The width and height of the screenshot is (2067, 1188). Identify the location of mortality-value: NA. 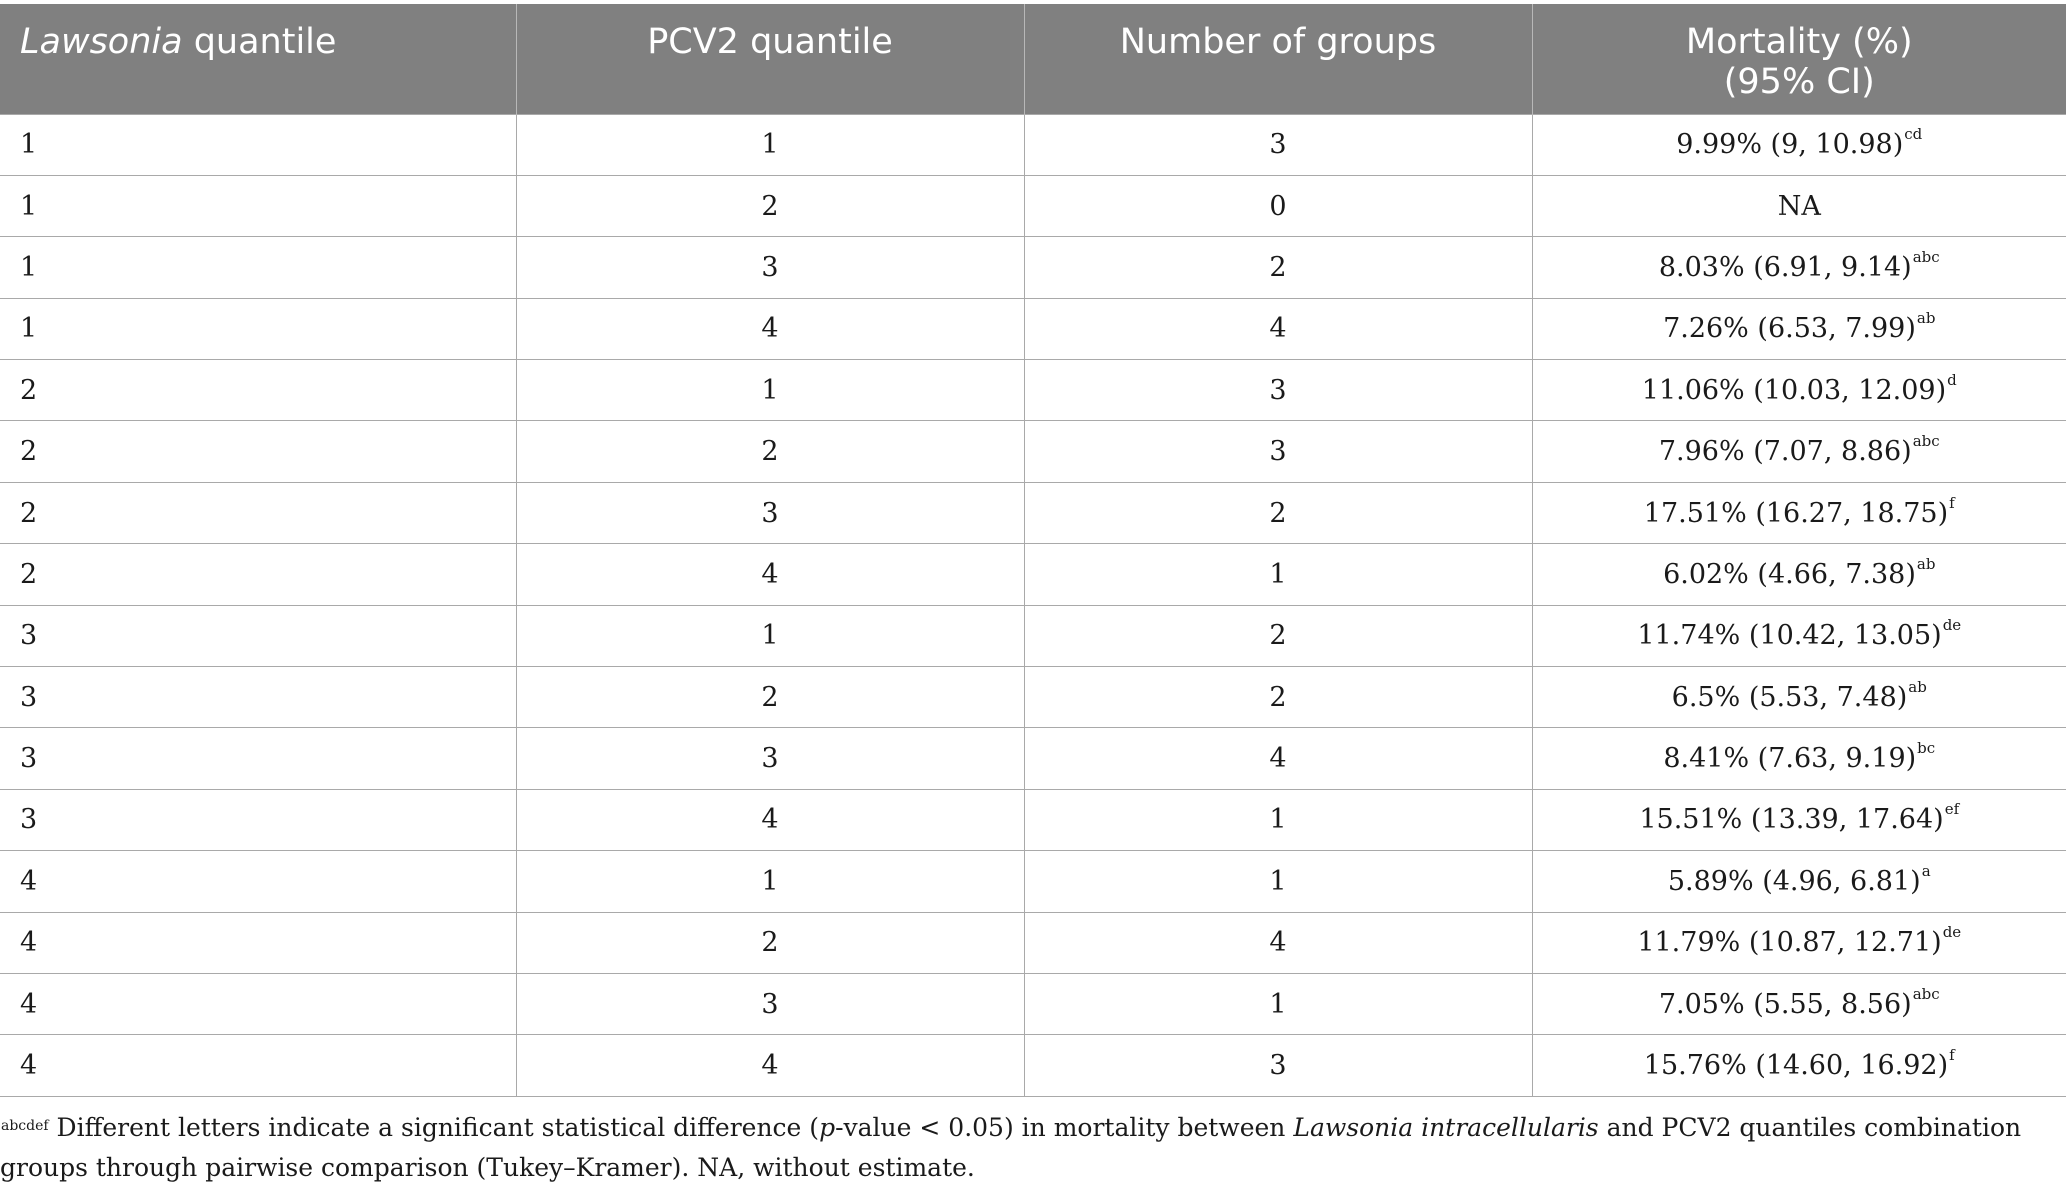
(1799, 206).